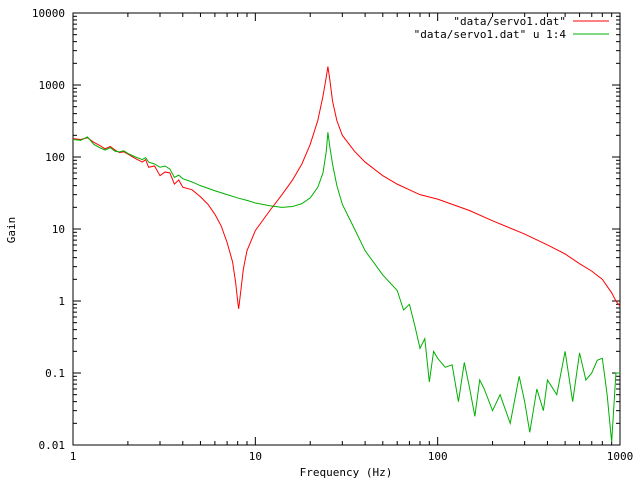 Image resolution: width=640 pixels, height=480 pixels. What do you see at coordinates (11, 230) in the screenshot?
I see `y-axis-label: Gain` at bounding box center [11, 230].